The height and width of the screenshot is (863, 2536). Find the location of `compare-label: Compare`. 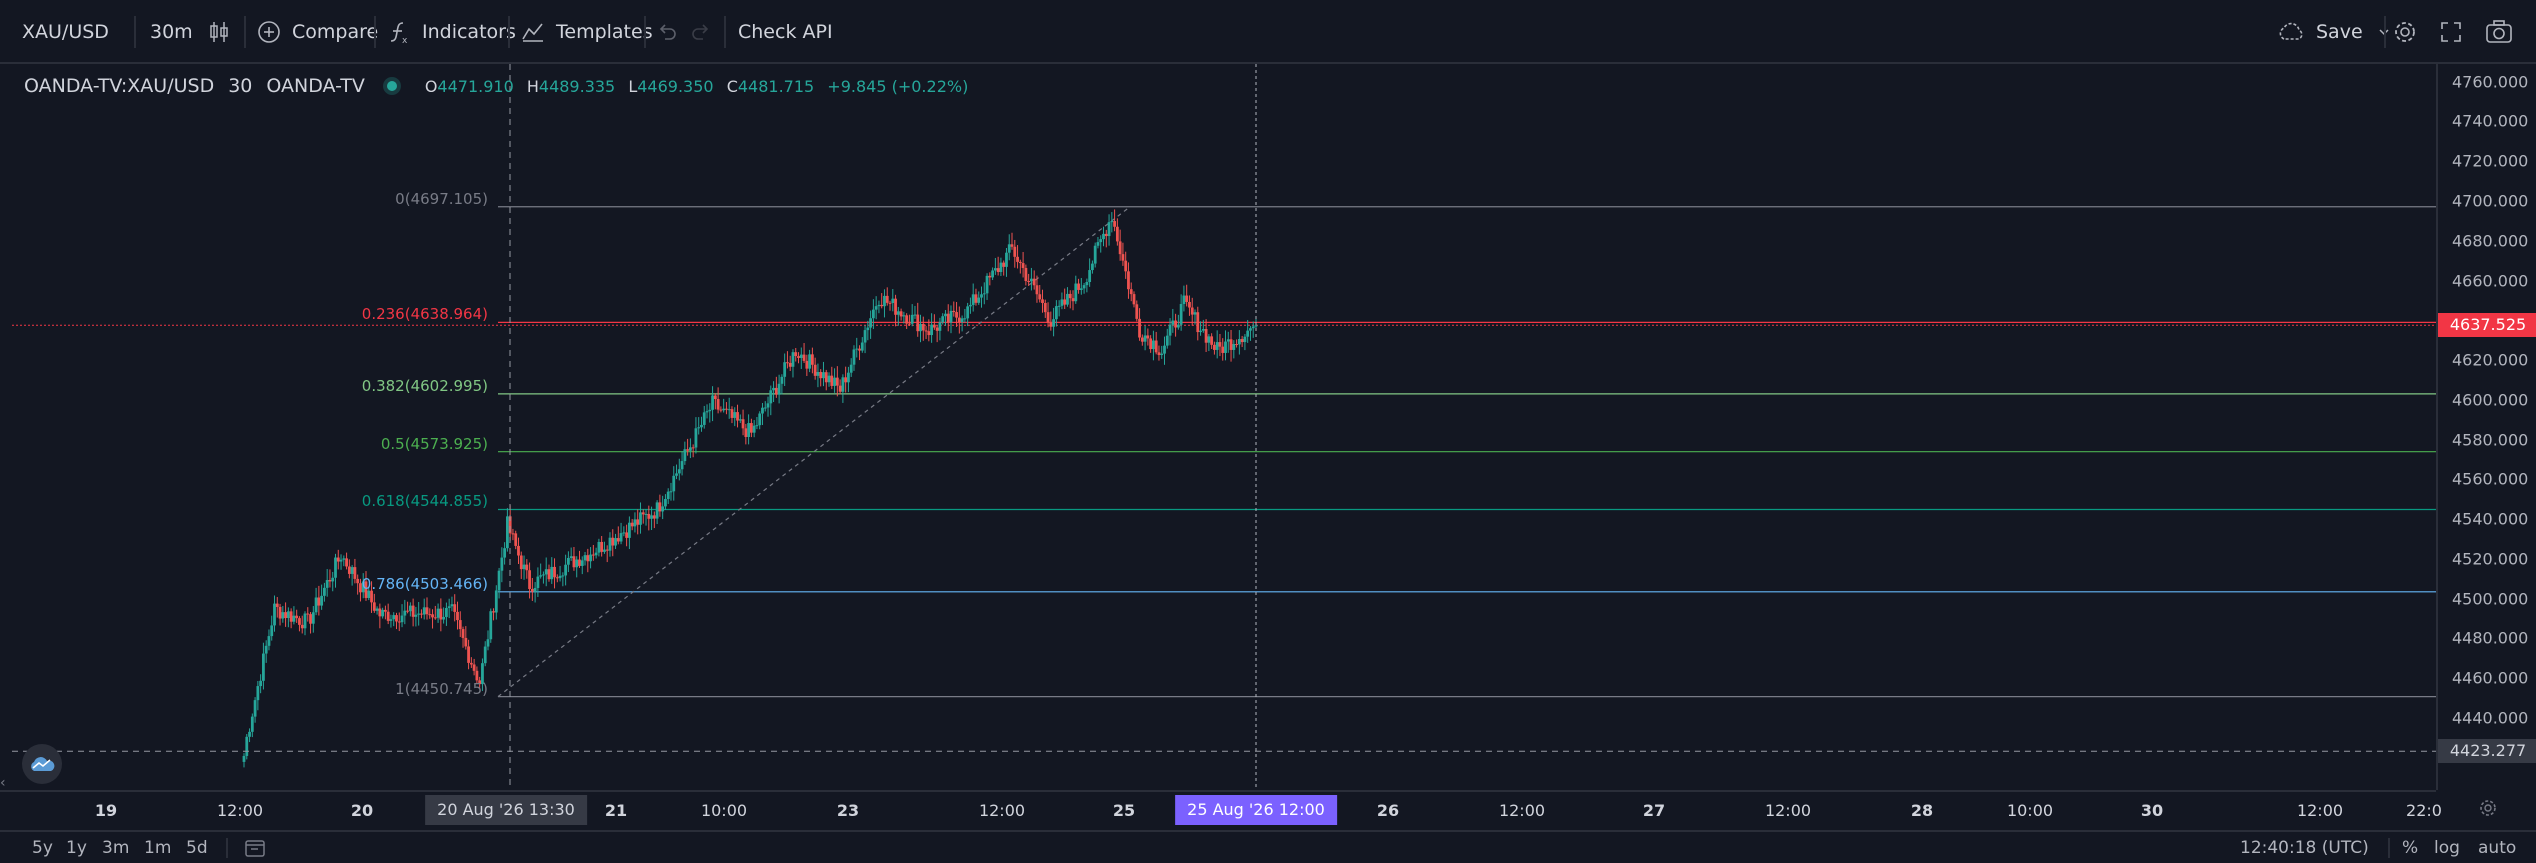

compare-label: Compare is located at coordinates (335, 32).